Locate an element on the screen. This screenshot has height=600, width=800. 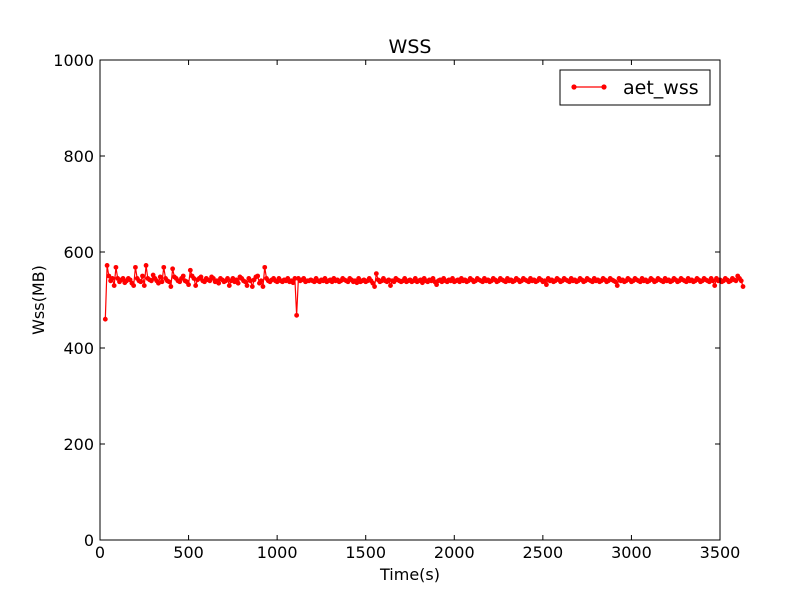
x-tick-label: 3000 is located at coordinates (631, 552).